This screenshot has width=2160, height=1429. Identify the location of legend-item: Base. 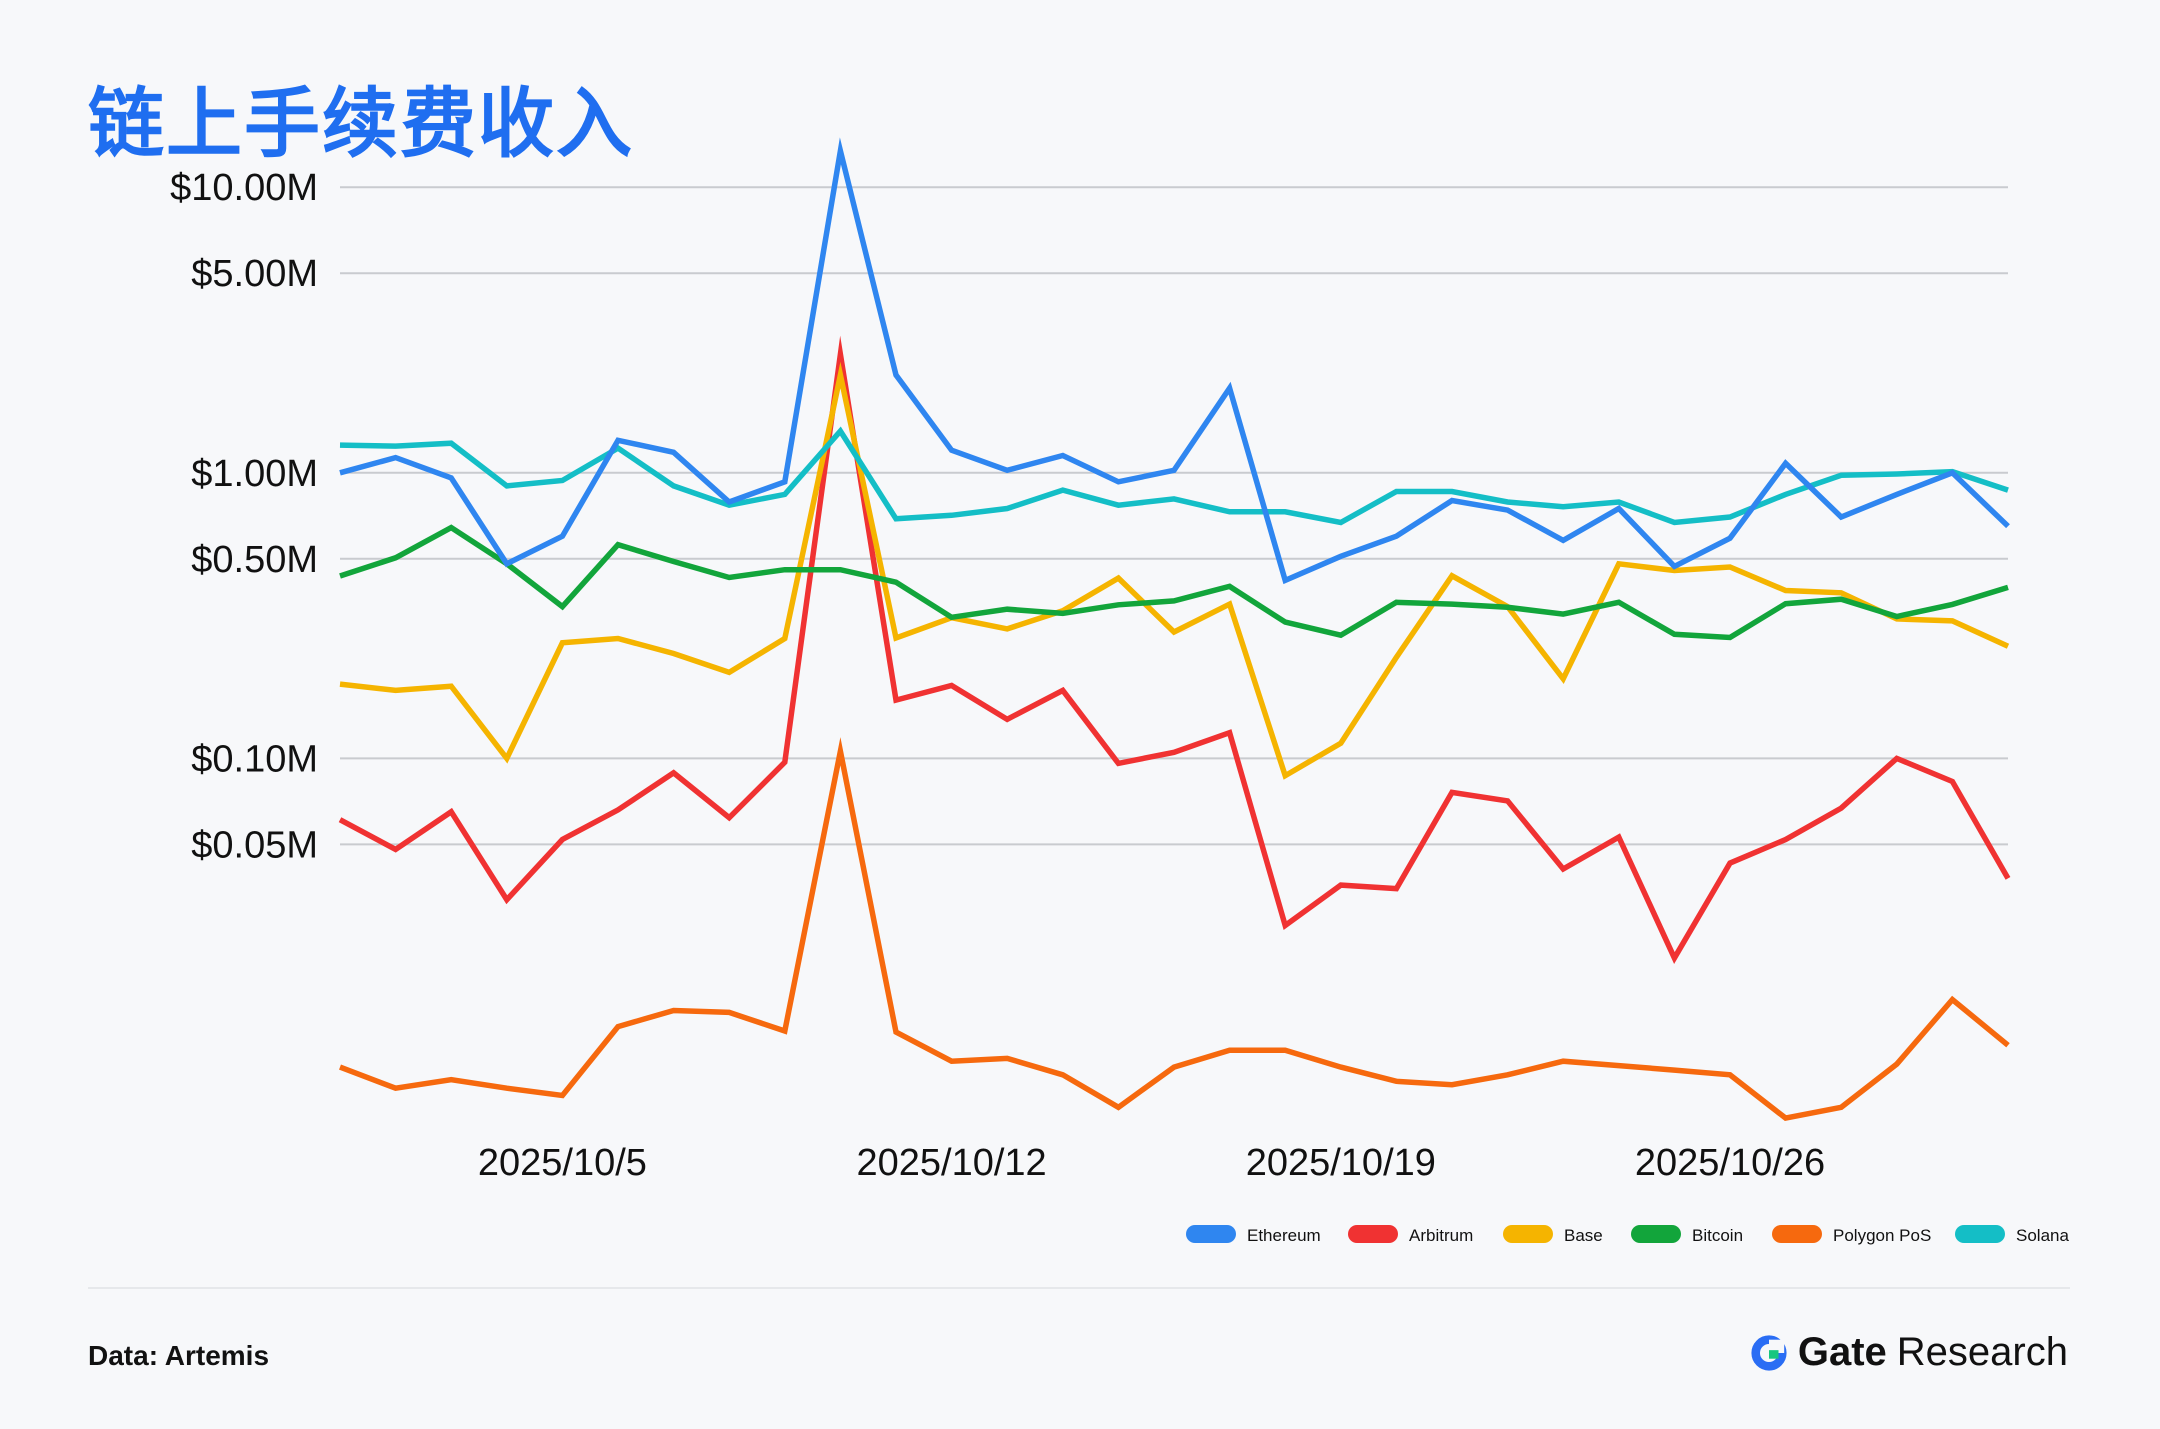
(1553, 1235).